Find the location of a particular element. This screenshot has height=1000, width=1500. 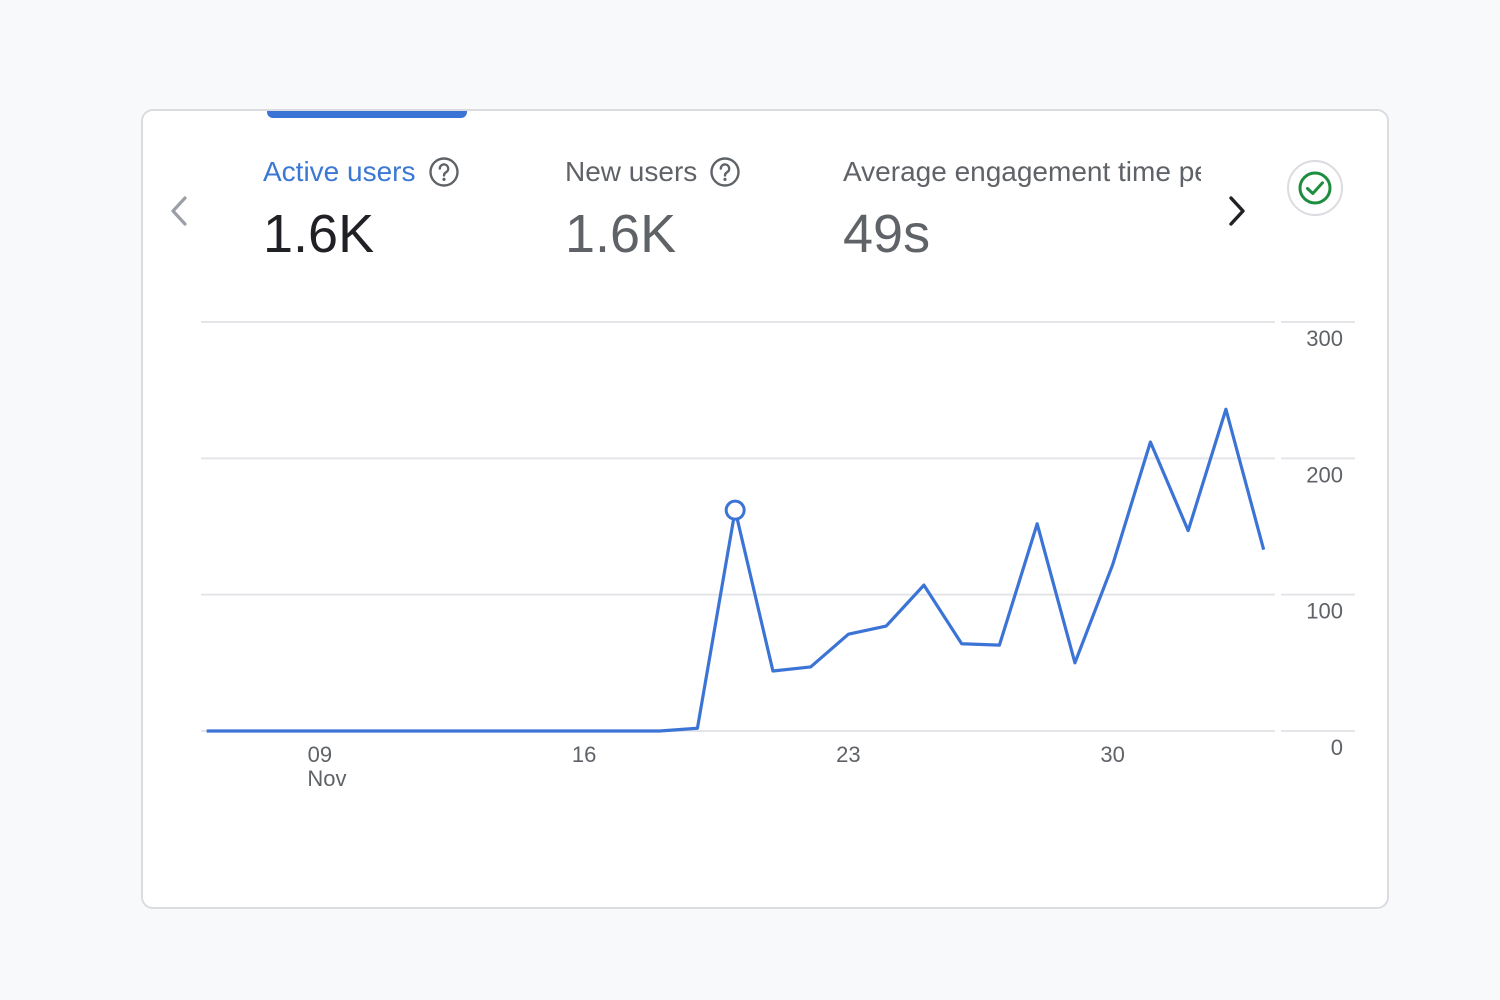

previous-metric-button is located at coordinates (179, 211).